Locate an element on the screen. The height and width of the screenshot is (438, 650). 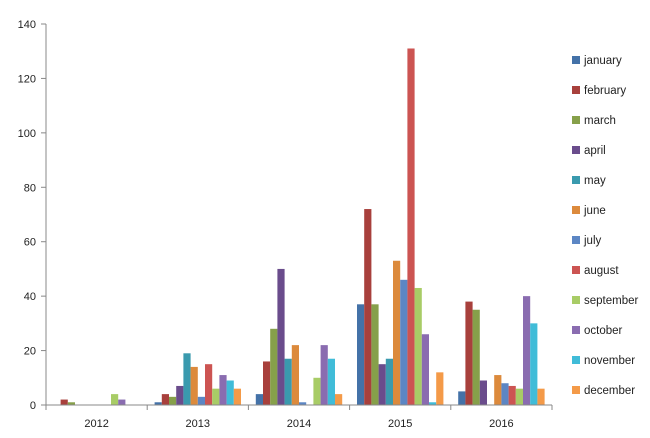
bar-january-2015 is located at coordinates (361, 354).